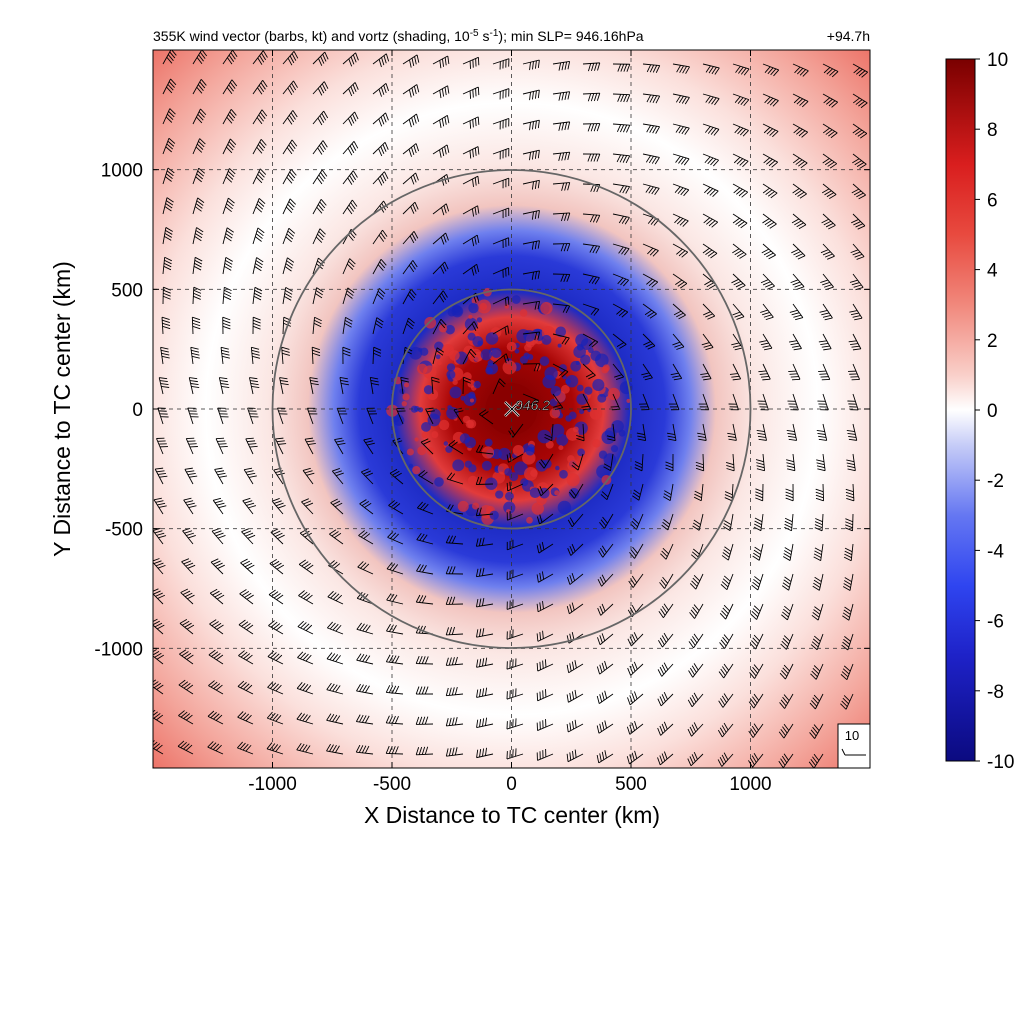  I want to click on barb-reference-box: 10, so click(853, 745).